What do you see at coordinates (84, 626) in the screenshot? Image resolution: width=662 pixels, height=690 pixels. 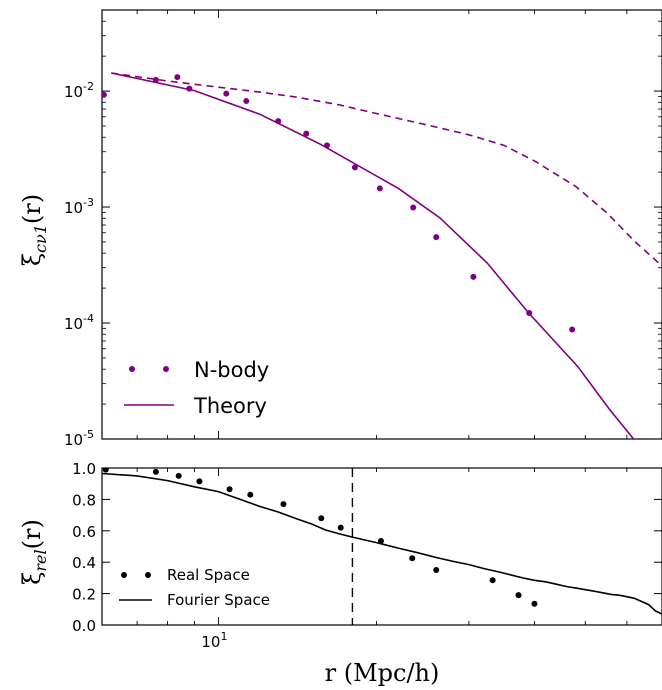 I see `bottom-y-tick-label: 0.0` at bounding box center [84, 626].